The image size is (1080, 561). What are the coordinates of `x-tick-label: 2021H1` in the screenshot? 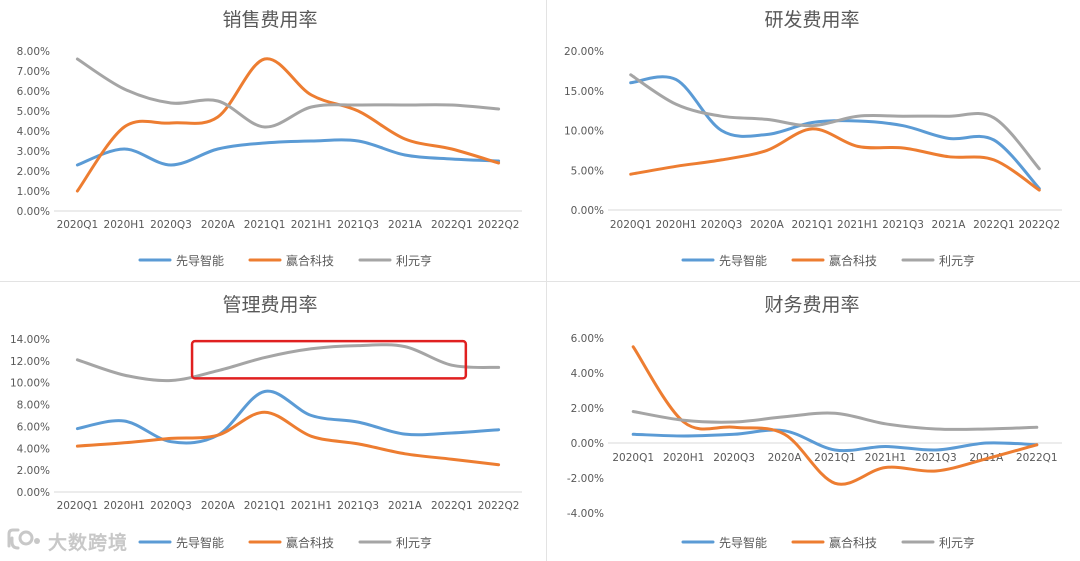 It's located at (311, 225).